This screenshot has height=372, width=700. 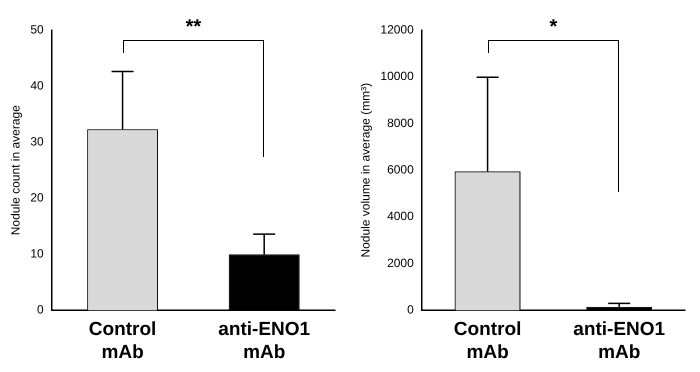 What do you see at coordinates (37, 141) in the screenshot?
I see `y-tick-label: 30` at bounding box center [37, 141].